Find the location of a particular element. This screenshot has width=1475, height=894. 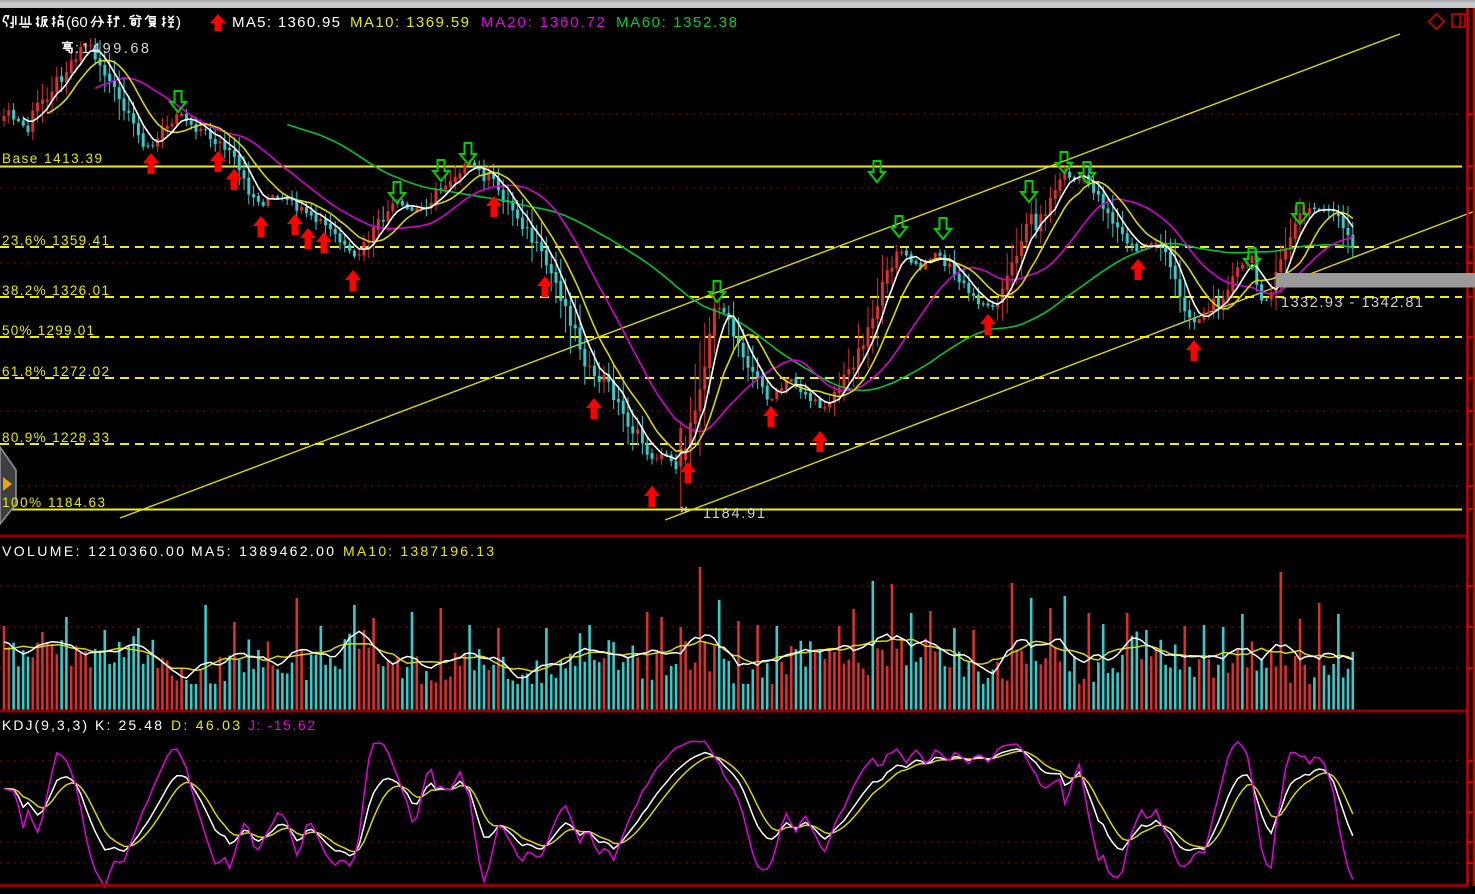

svg-text: 38.2% 1326.01 is located at coordinates (55, 290).